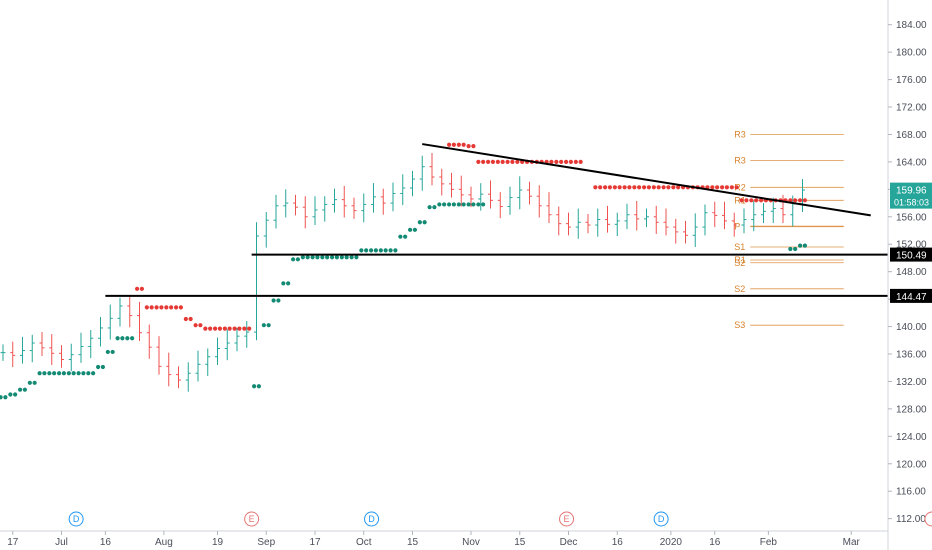 Image resolution: width=932 pixels, height=550 pixels. I want to click on y-tick-label: 152.00, so click(911, 245).